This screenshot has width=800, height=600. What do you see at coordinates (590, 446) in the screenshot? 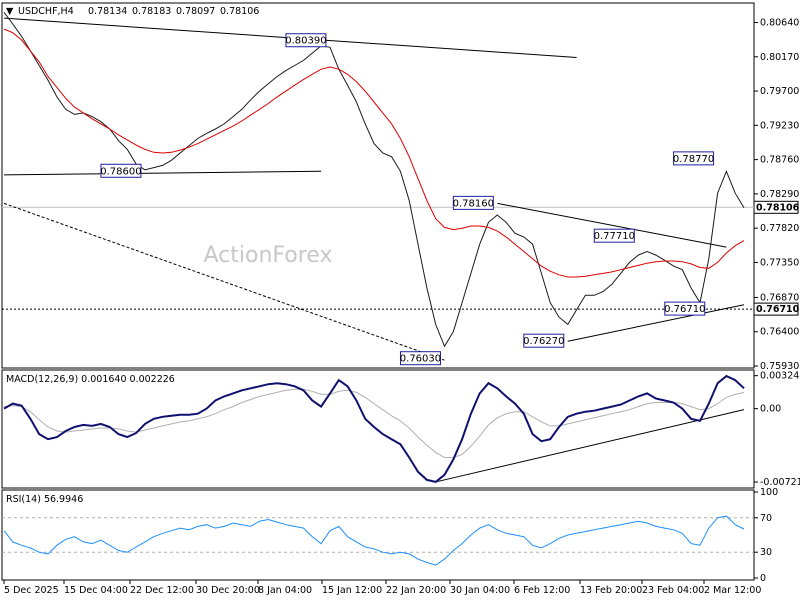
I see `macd-trend-line` at bounding box center [590, 446].